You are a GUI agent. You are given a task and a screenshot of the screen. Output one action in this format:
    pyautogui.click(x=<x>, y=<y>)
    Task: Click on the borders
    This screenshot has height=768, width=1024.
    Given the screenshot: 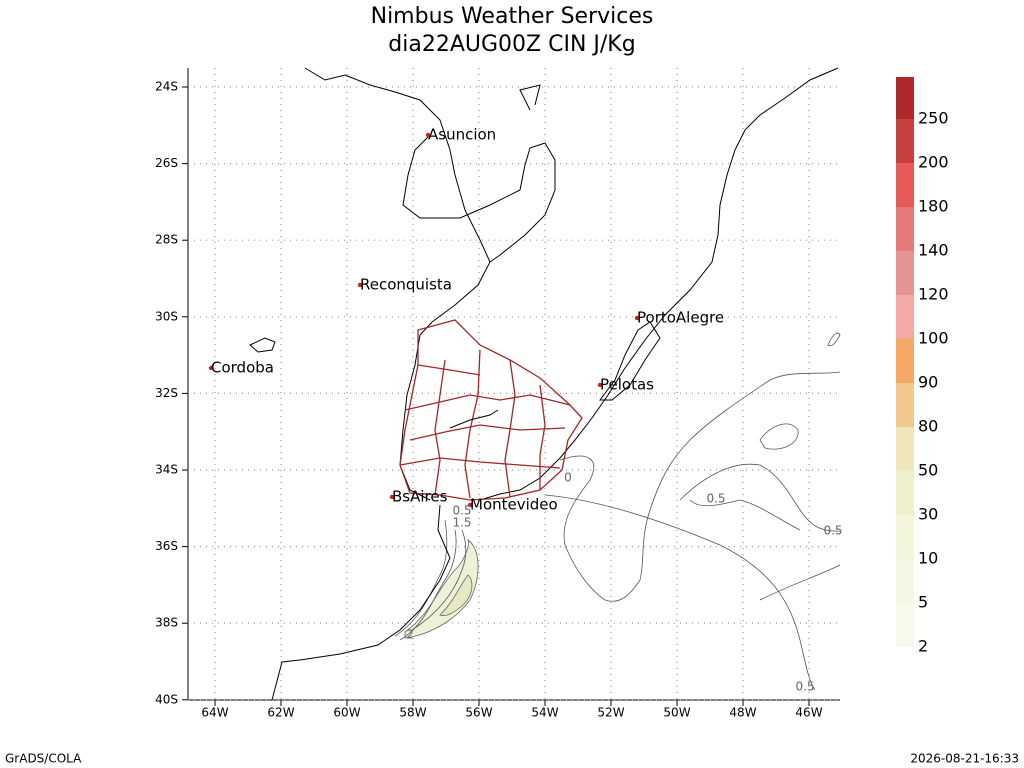 What is the action you would take?
    pyautogui.click(x=491, y=410)
    